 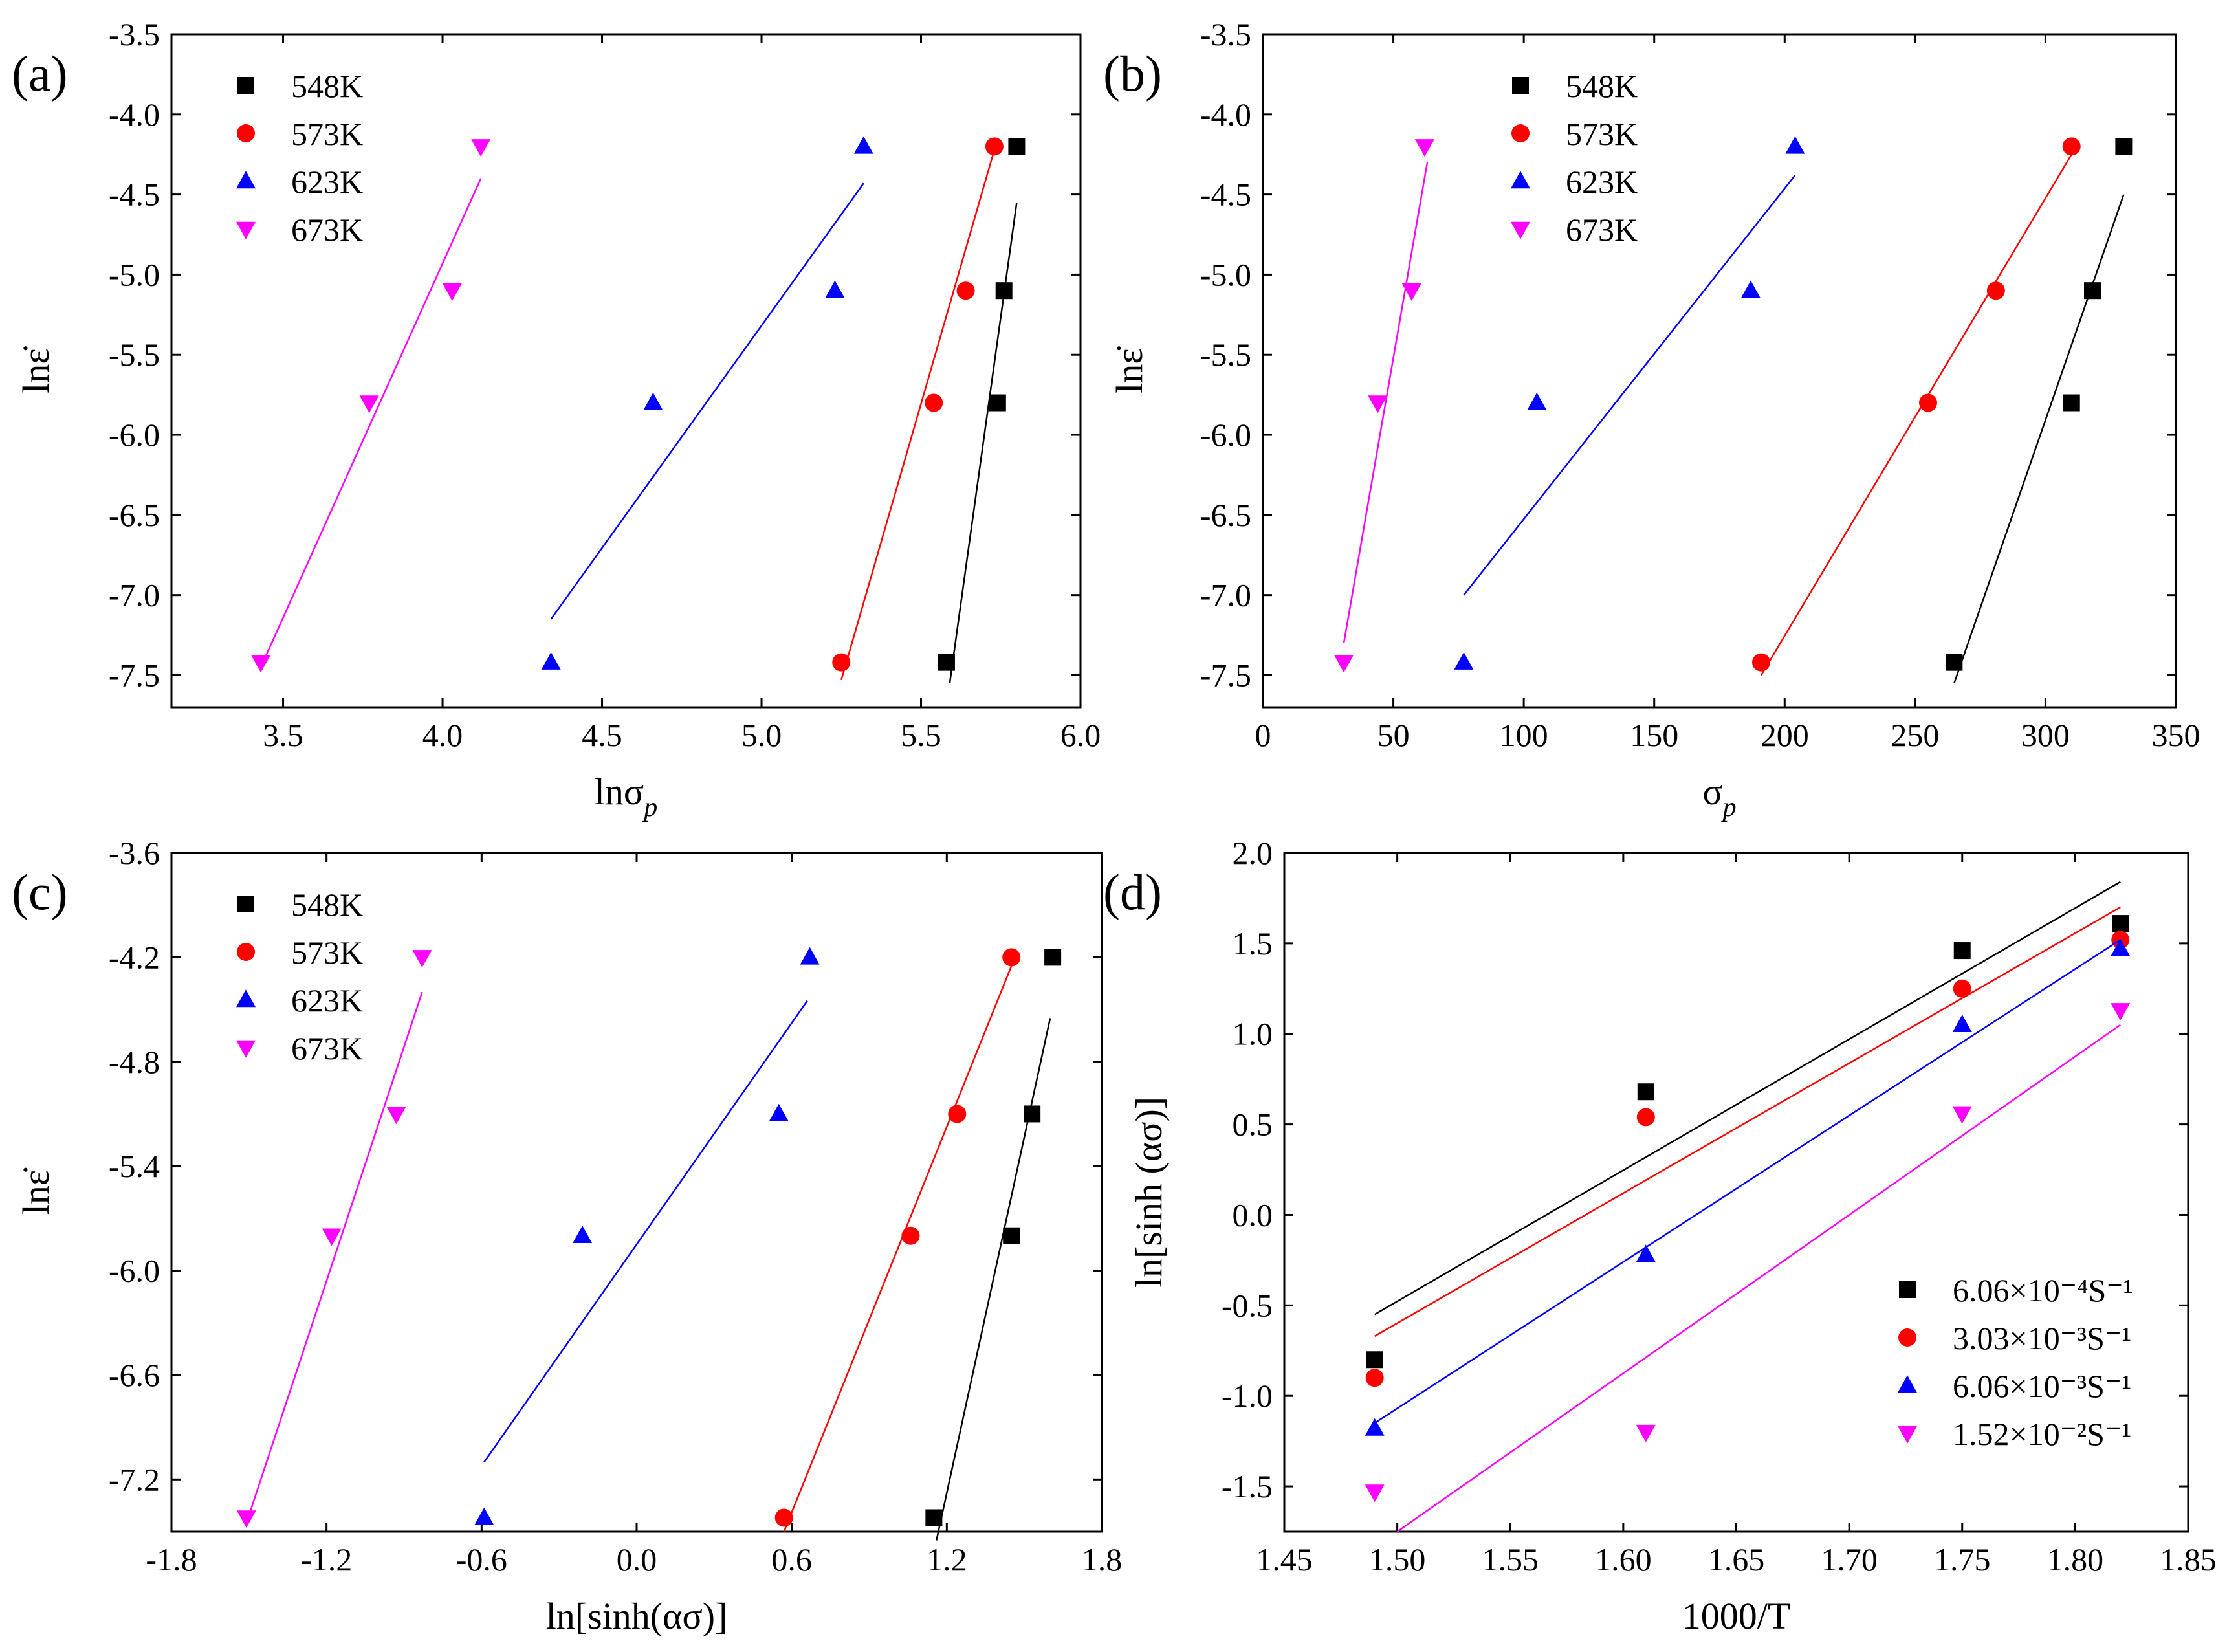 I want to click on x-tick-label: 0.0, so click(x=637, y=1559).